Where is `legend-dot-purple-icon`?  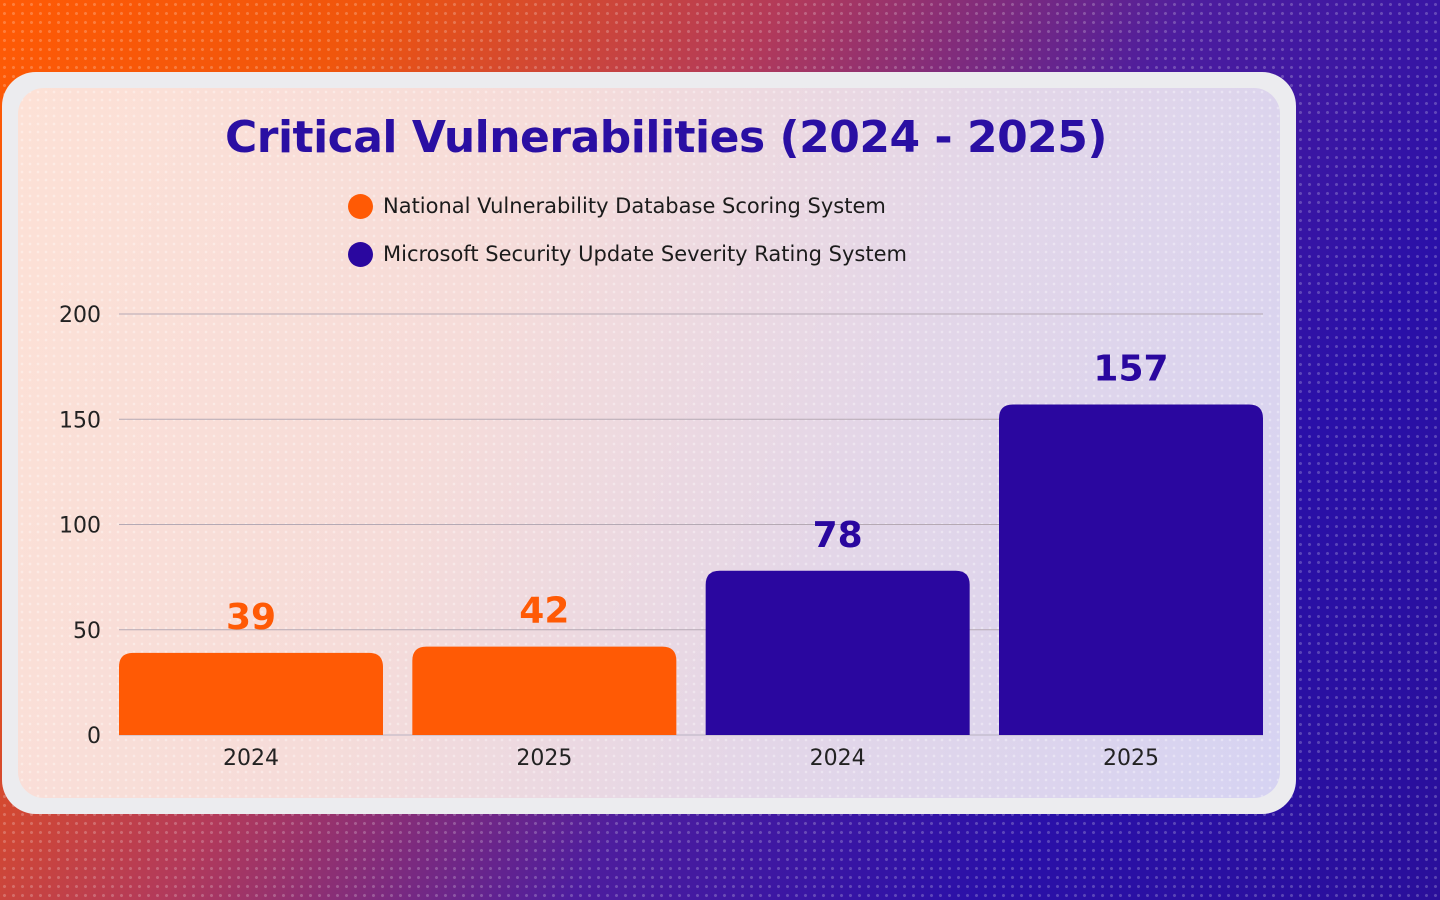 legend-dot-purple-icon is located at coordinates (360, 254).